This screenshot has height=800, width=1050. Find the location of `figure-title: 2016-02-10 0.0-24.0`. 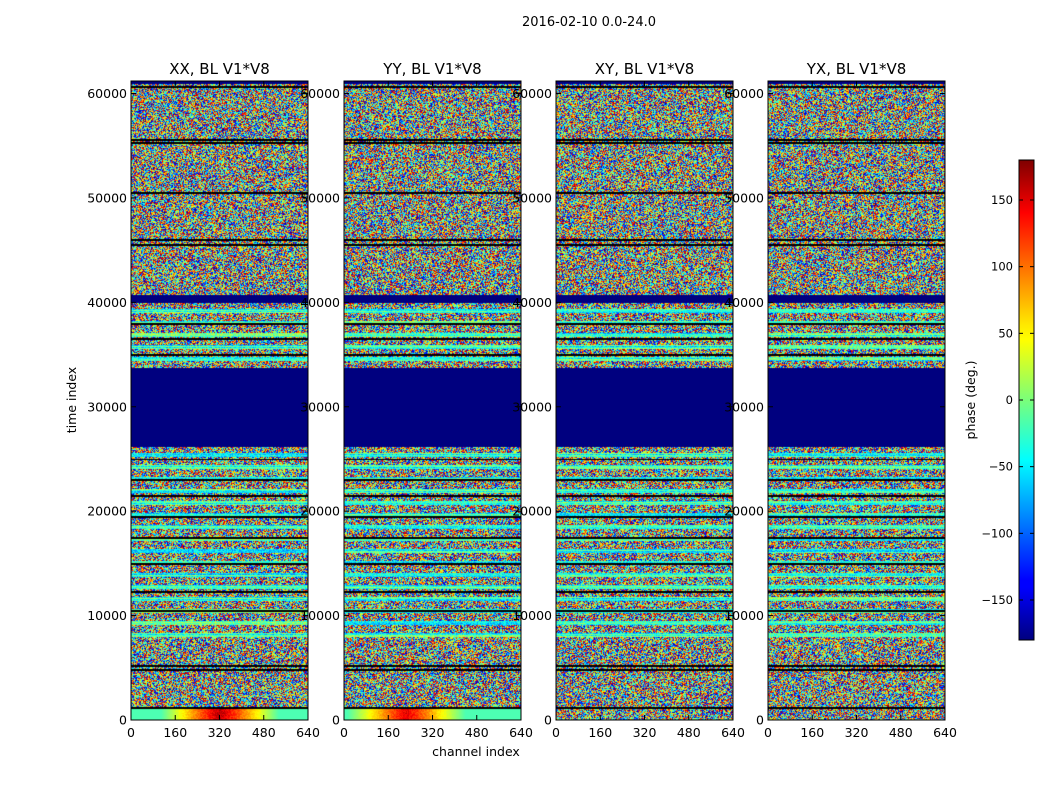

figure-title: 2016-02-10 0.0-24.0 is located at coordinates (589, 22).